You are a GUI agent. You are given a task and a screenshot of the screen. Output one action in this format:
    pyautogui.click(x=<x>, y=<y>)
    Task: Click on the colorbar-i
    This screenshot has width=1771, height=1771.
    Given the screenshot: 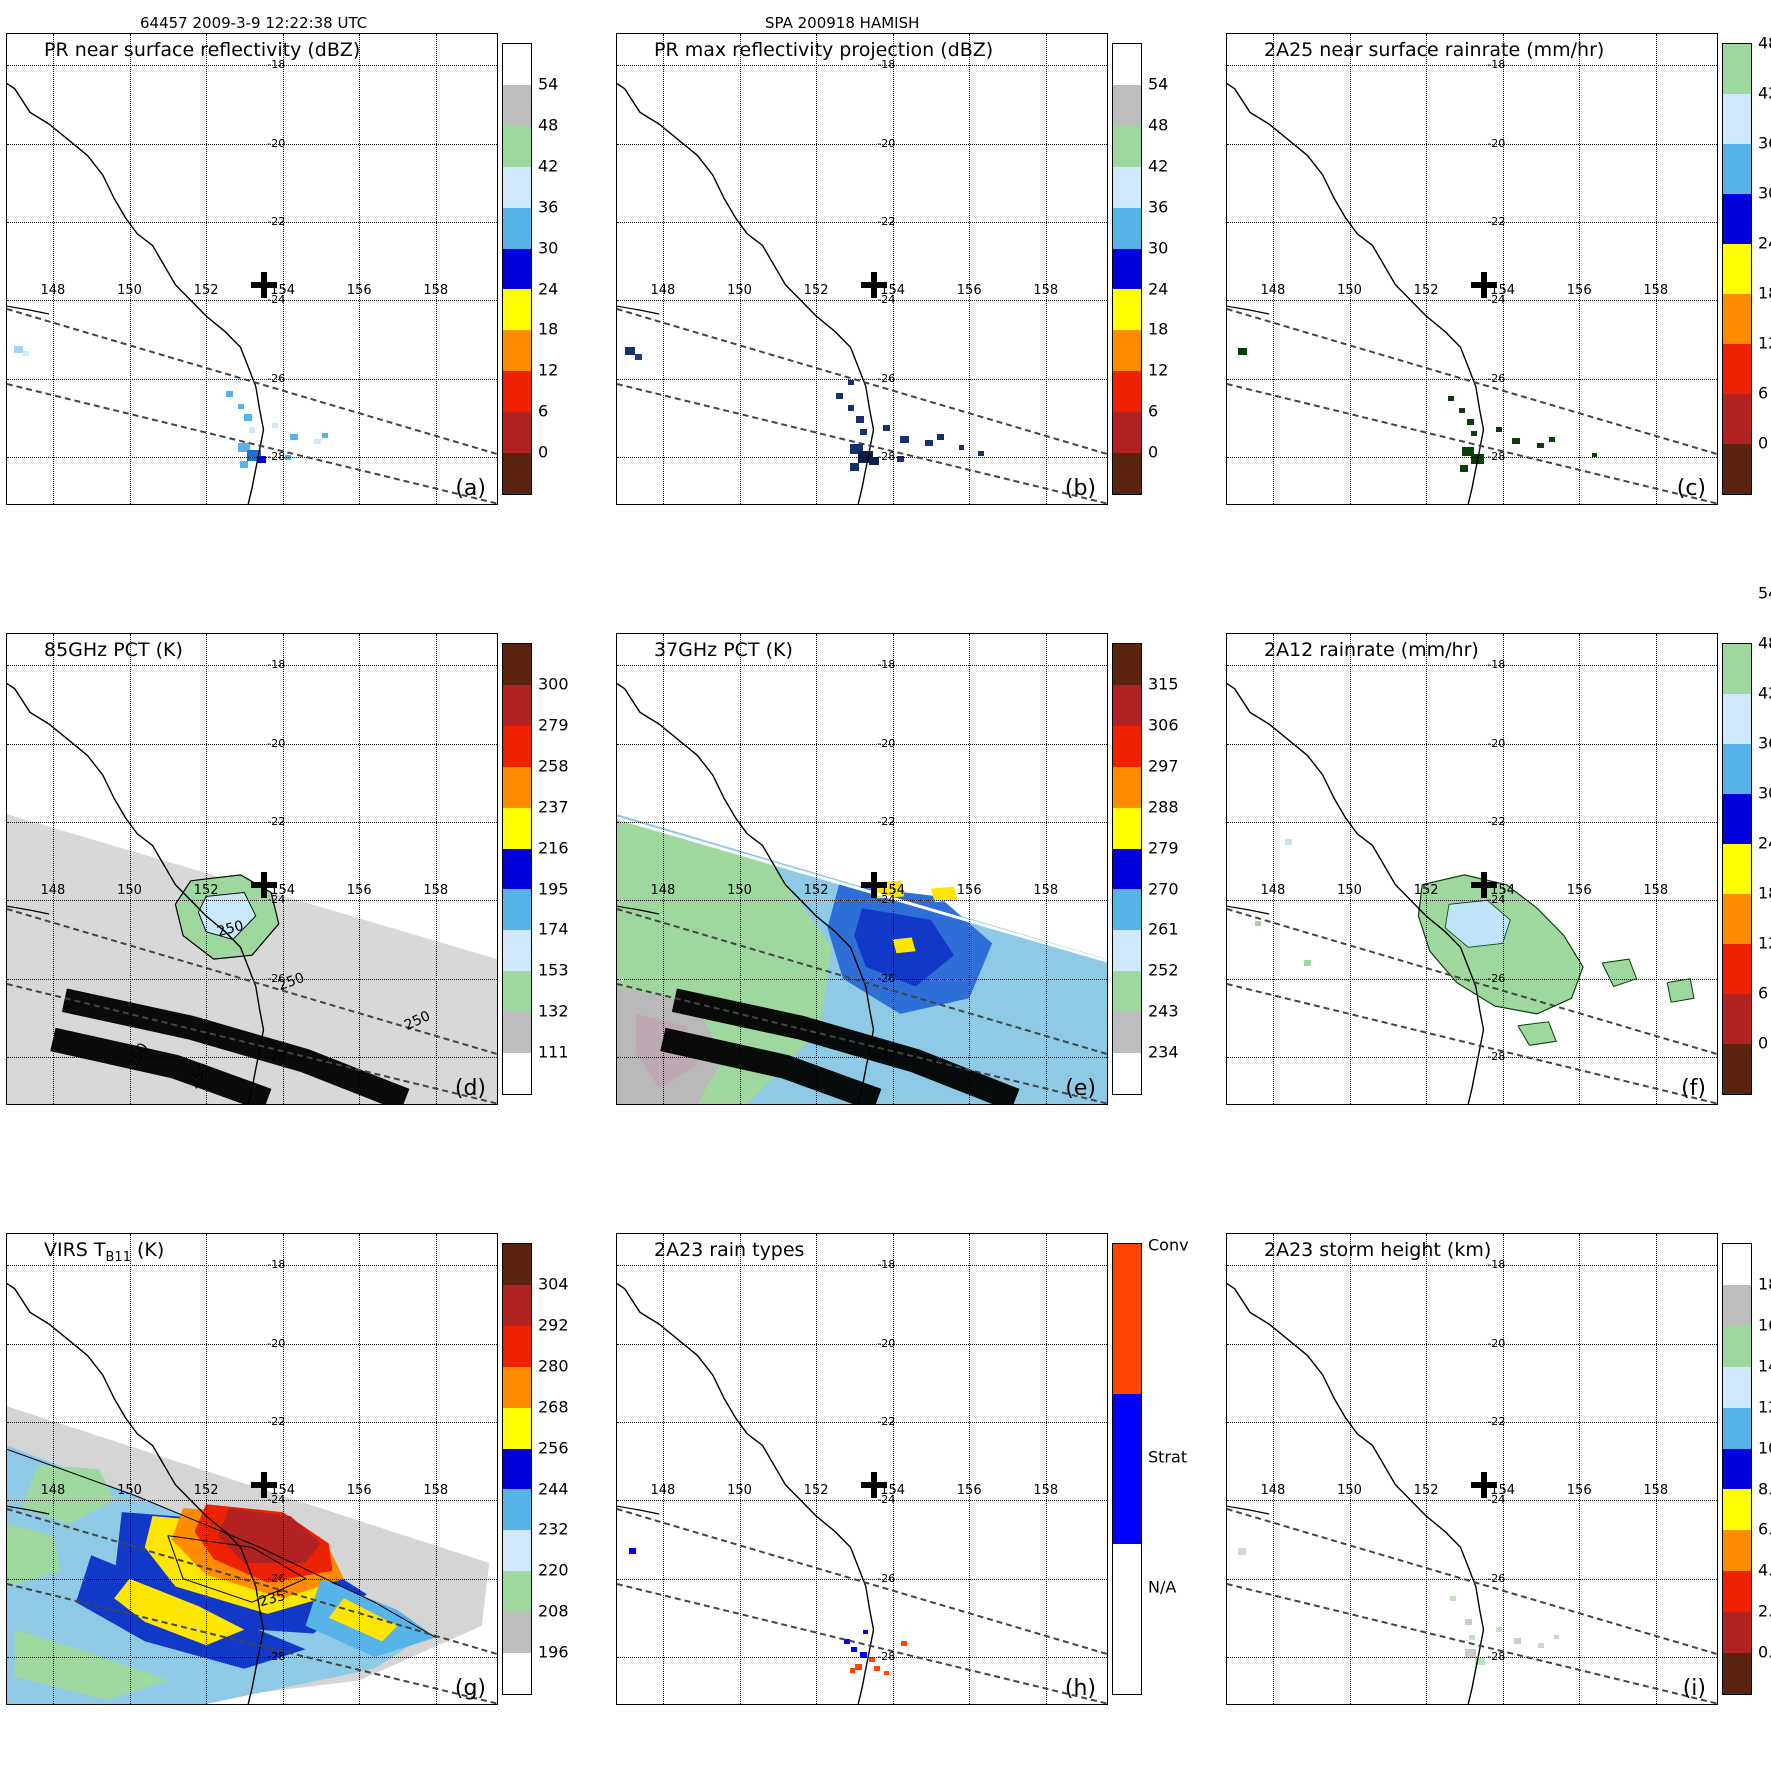 What is the action you would take?
    pyautogui.click(x=1737, y=1469)
    